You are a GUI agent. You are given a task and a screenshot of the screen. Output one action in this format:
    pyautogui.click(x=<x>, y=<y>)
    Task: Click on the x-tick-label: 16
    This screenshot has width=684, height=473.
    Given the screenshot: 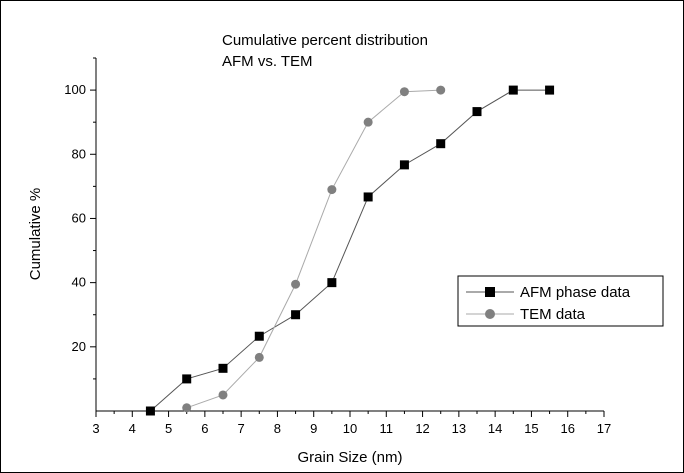 What is the action you would take?
    pyautogui.click(x=567, y=428)
    